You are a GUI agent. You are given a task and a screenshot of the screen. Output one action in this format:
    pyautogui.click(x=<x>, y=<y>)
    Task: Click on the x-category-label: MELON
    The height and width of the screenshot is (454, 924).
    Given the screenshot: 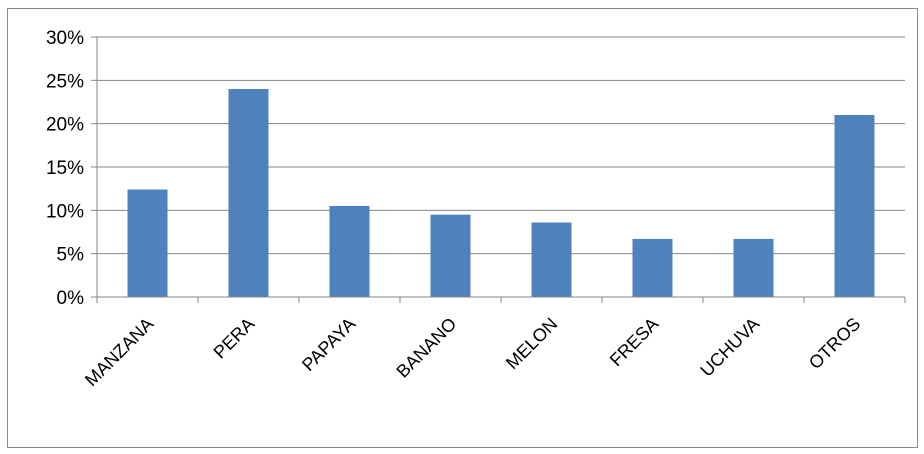 What is the action you would take?
    pyautogui.click(x=531, y=343)
    